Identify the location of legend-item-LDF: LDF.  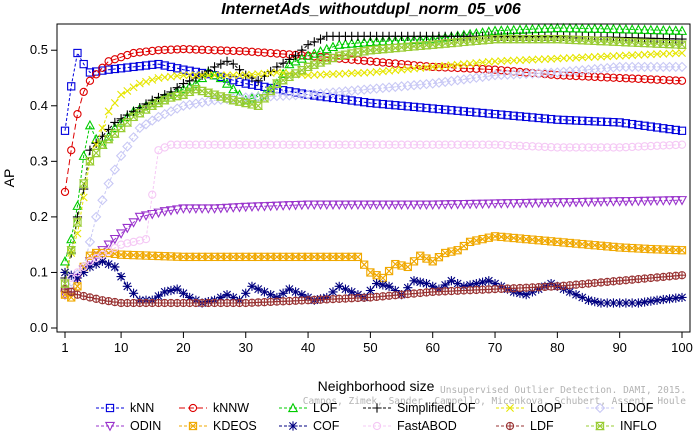
(525, 426).